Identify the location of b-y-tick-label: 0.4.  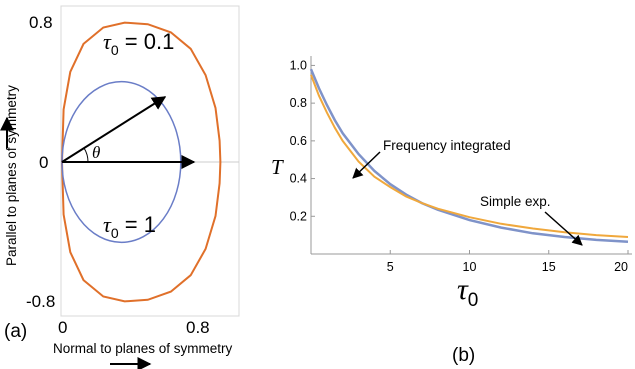
(298, 179).